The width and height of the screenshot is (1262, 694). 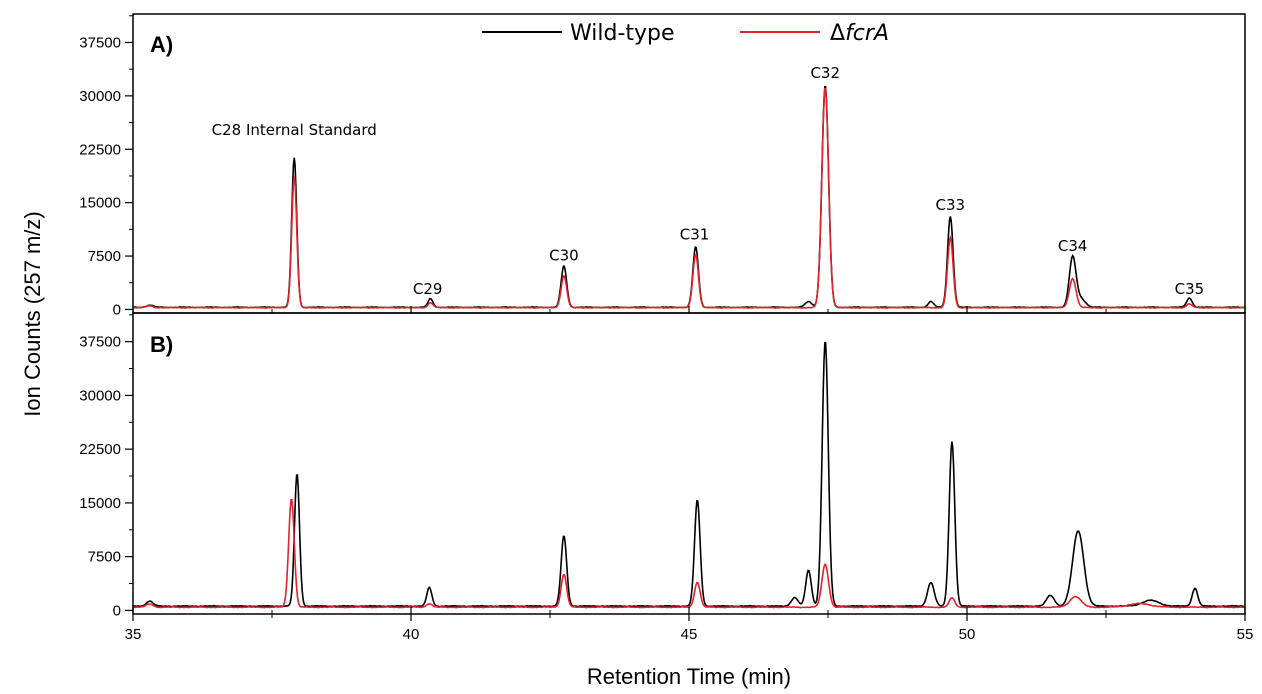 What do you see at coordinates (411, 634) in the screenshot?
I see `x-tick-label: 40` at bounding box center [411, 634].